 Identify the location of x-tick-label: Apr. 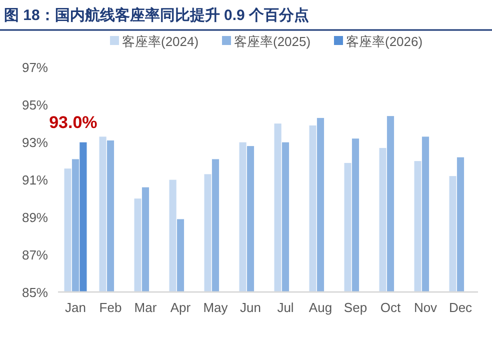
(181, 307).